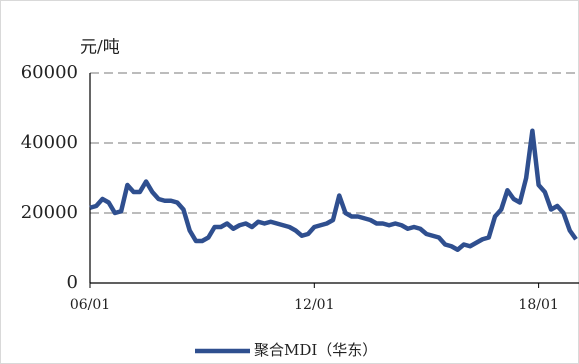 The width and height of the screenshot is (579, 364). Describe the element at coordinates (49, 142) in the screenshot. I see `y-tick-label: 40000` at that location.